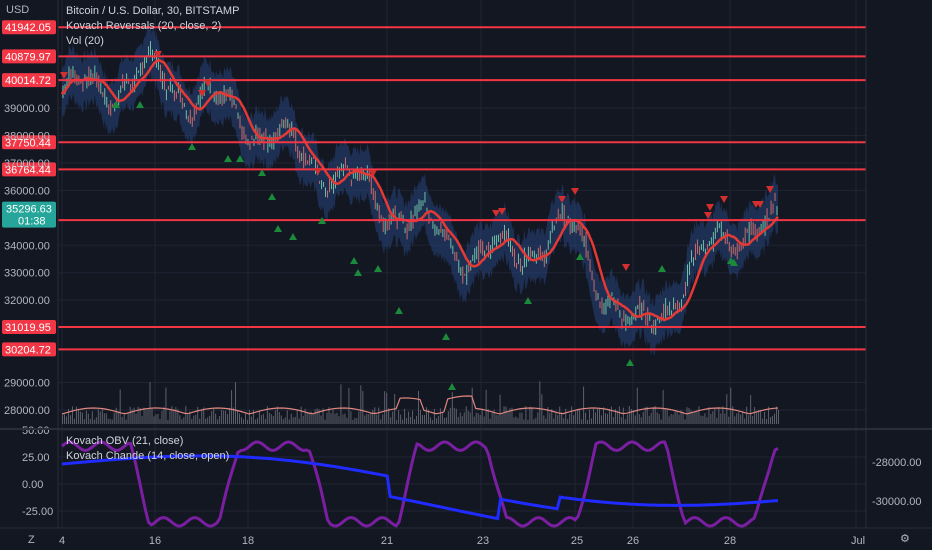 The width and height of the screenshot is (932, 550). Describe the element at coordinates (29, 210) in the screenshot. I see `current-price-value: 35296.63` at that location.